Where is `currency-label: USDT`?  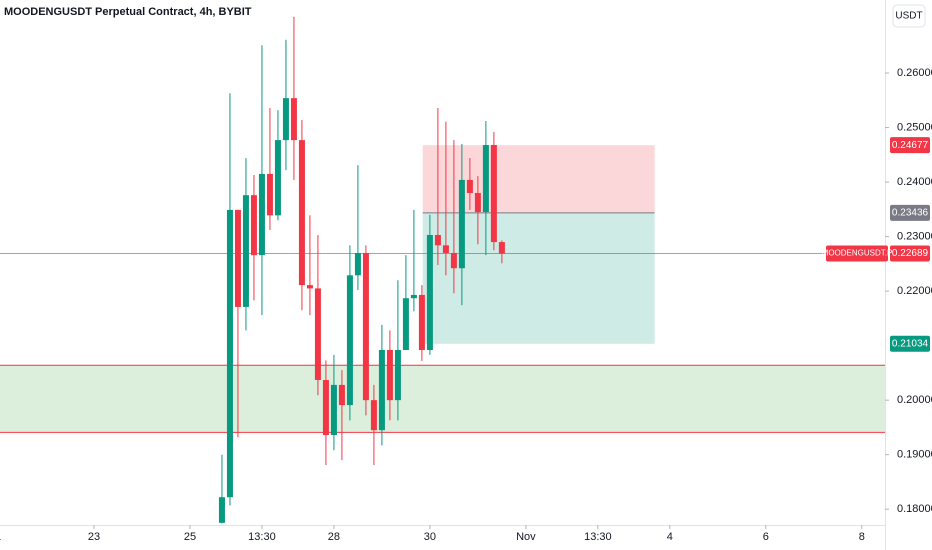 currency-label: USDT is located at coordinates (908, 16).